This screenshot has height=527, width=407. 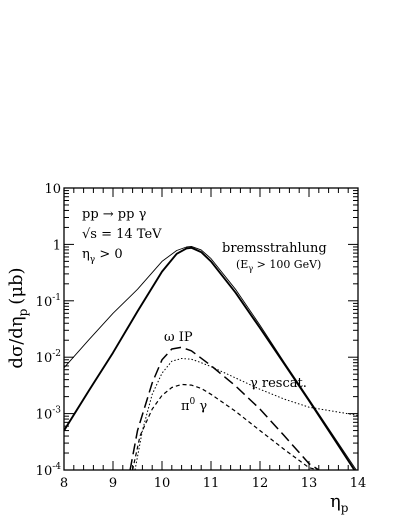 What do you see at coordinates (194, 405) in the screenshot?
I see `annotation-pi0-gamma: π0 γ` at bounding box center [194, 405].